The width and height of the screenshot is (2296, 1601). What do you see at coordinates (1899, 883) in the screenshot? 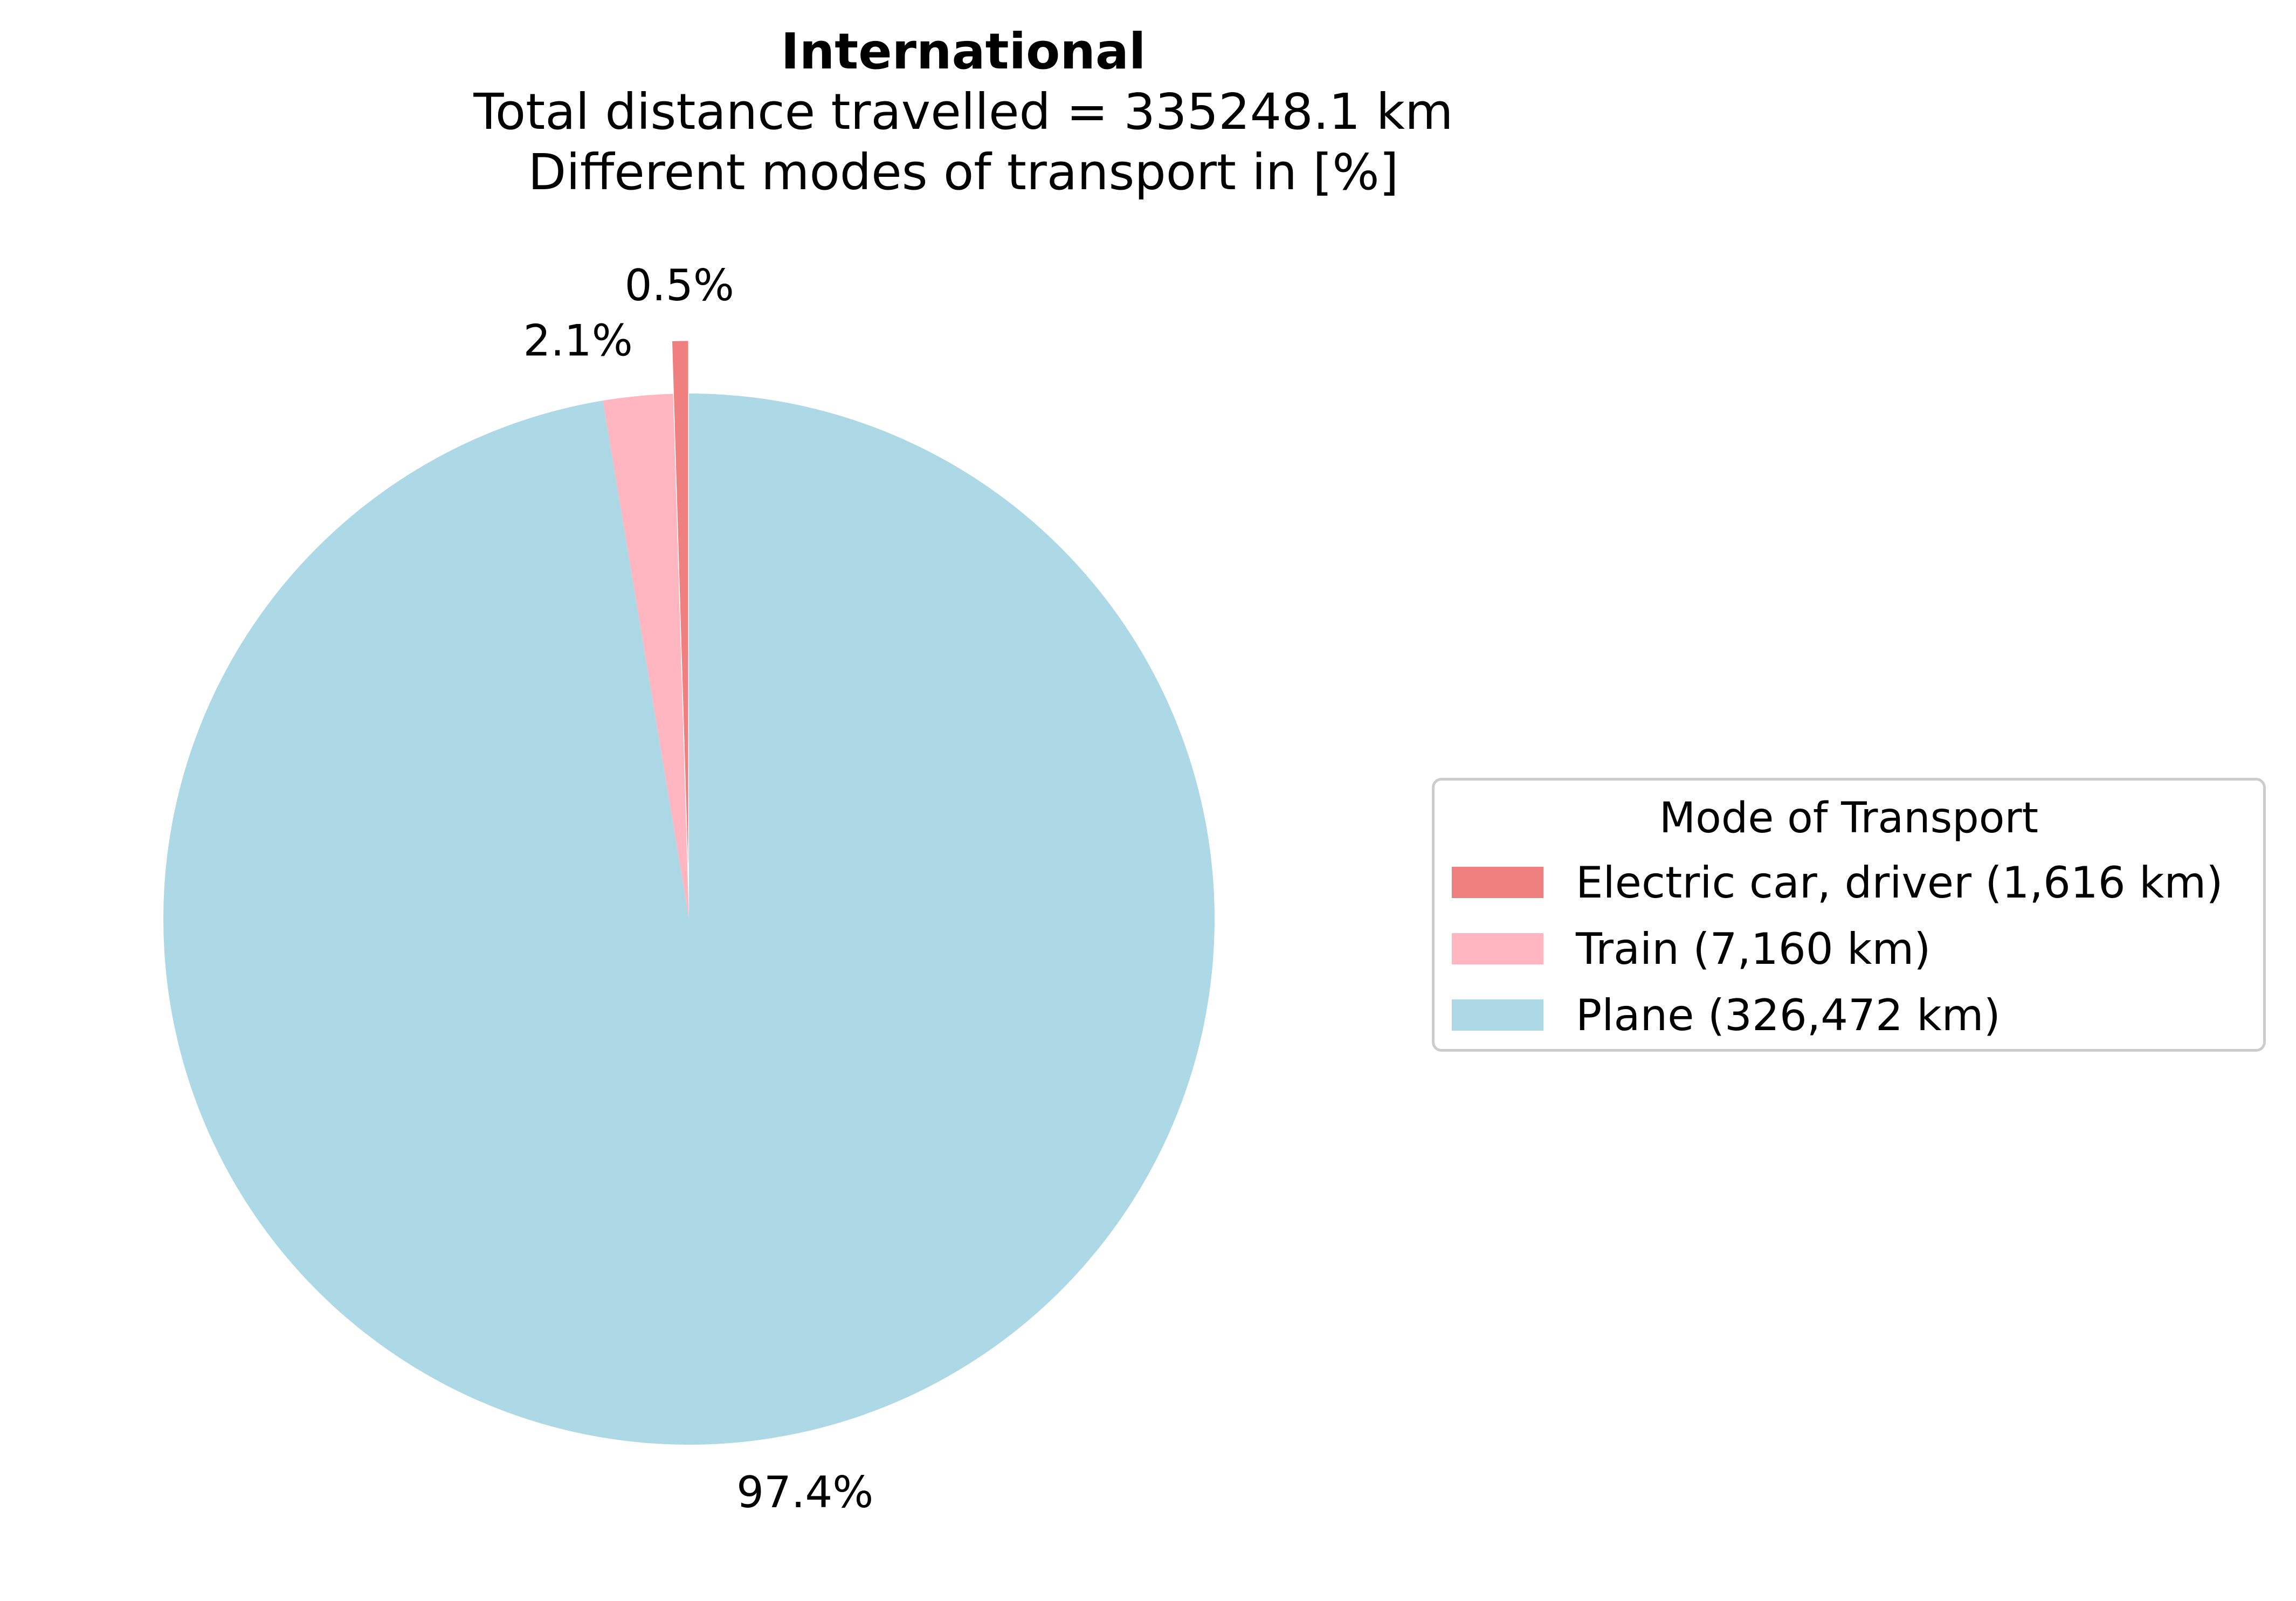
I see `legend-label-electric-car: Electric car, driver (1,616 km)` at bounding box center [1899, 883].